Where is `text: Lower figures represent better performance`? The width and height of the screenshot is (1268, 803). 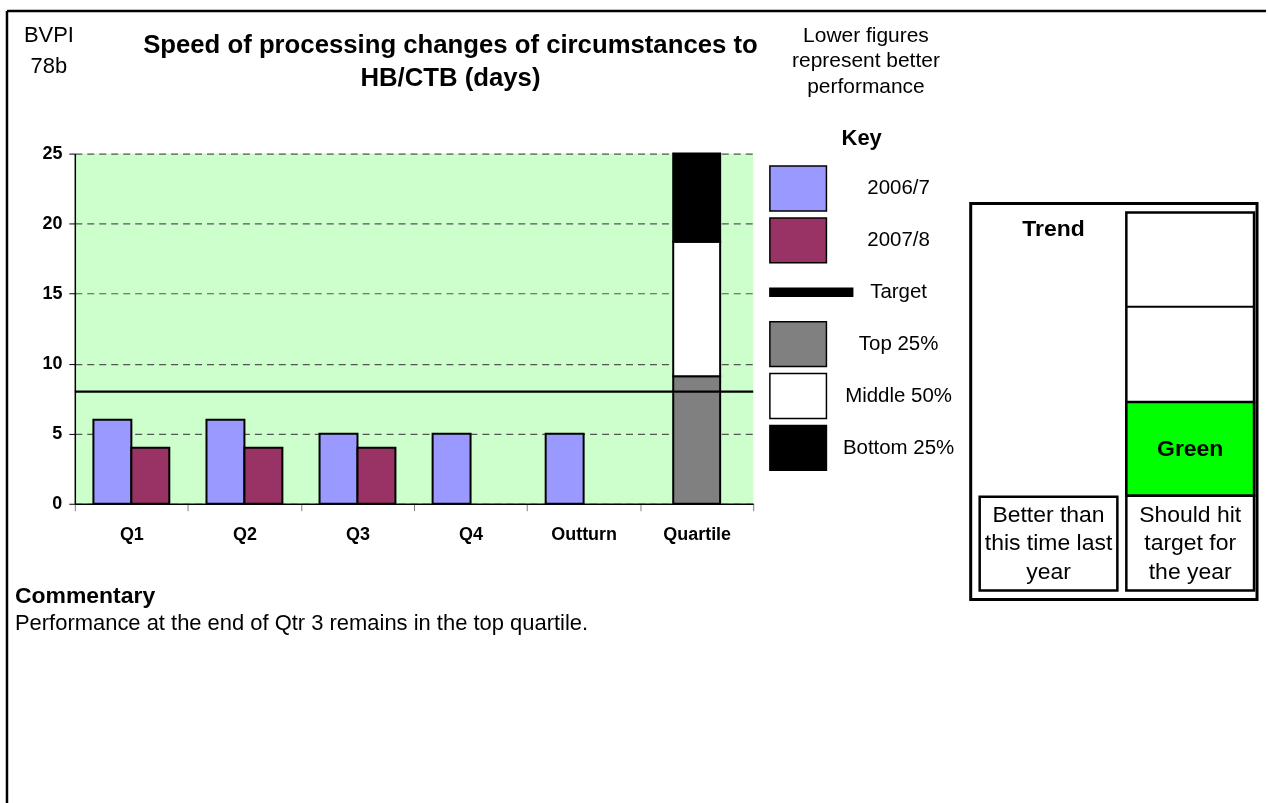
text: Lower figures represent better performance is located at coordinates (866, 59).